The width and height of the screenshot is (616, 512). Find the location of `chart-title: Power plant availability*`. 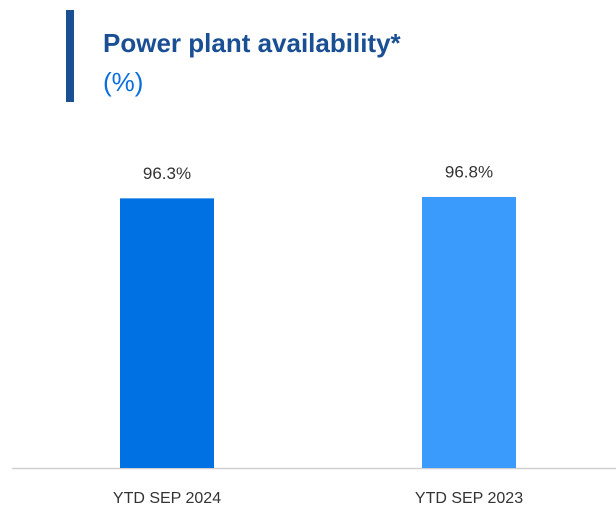

chart-title: Power plant availability* is located at coordinates (252, 43).